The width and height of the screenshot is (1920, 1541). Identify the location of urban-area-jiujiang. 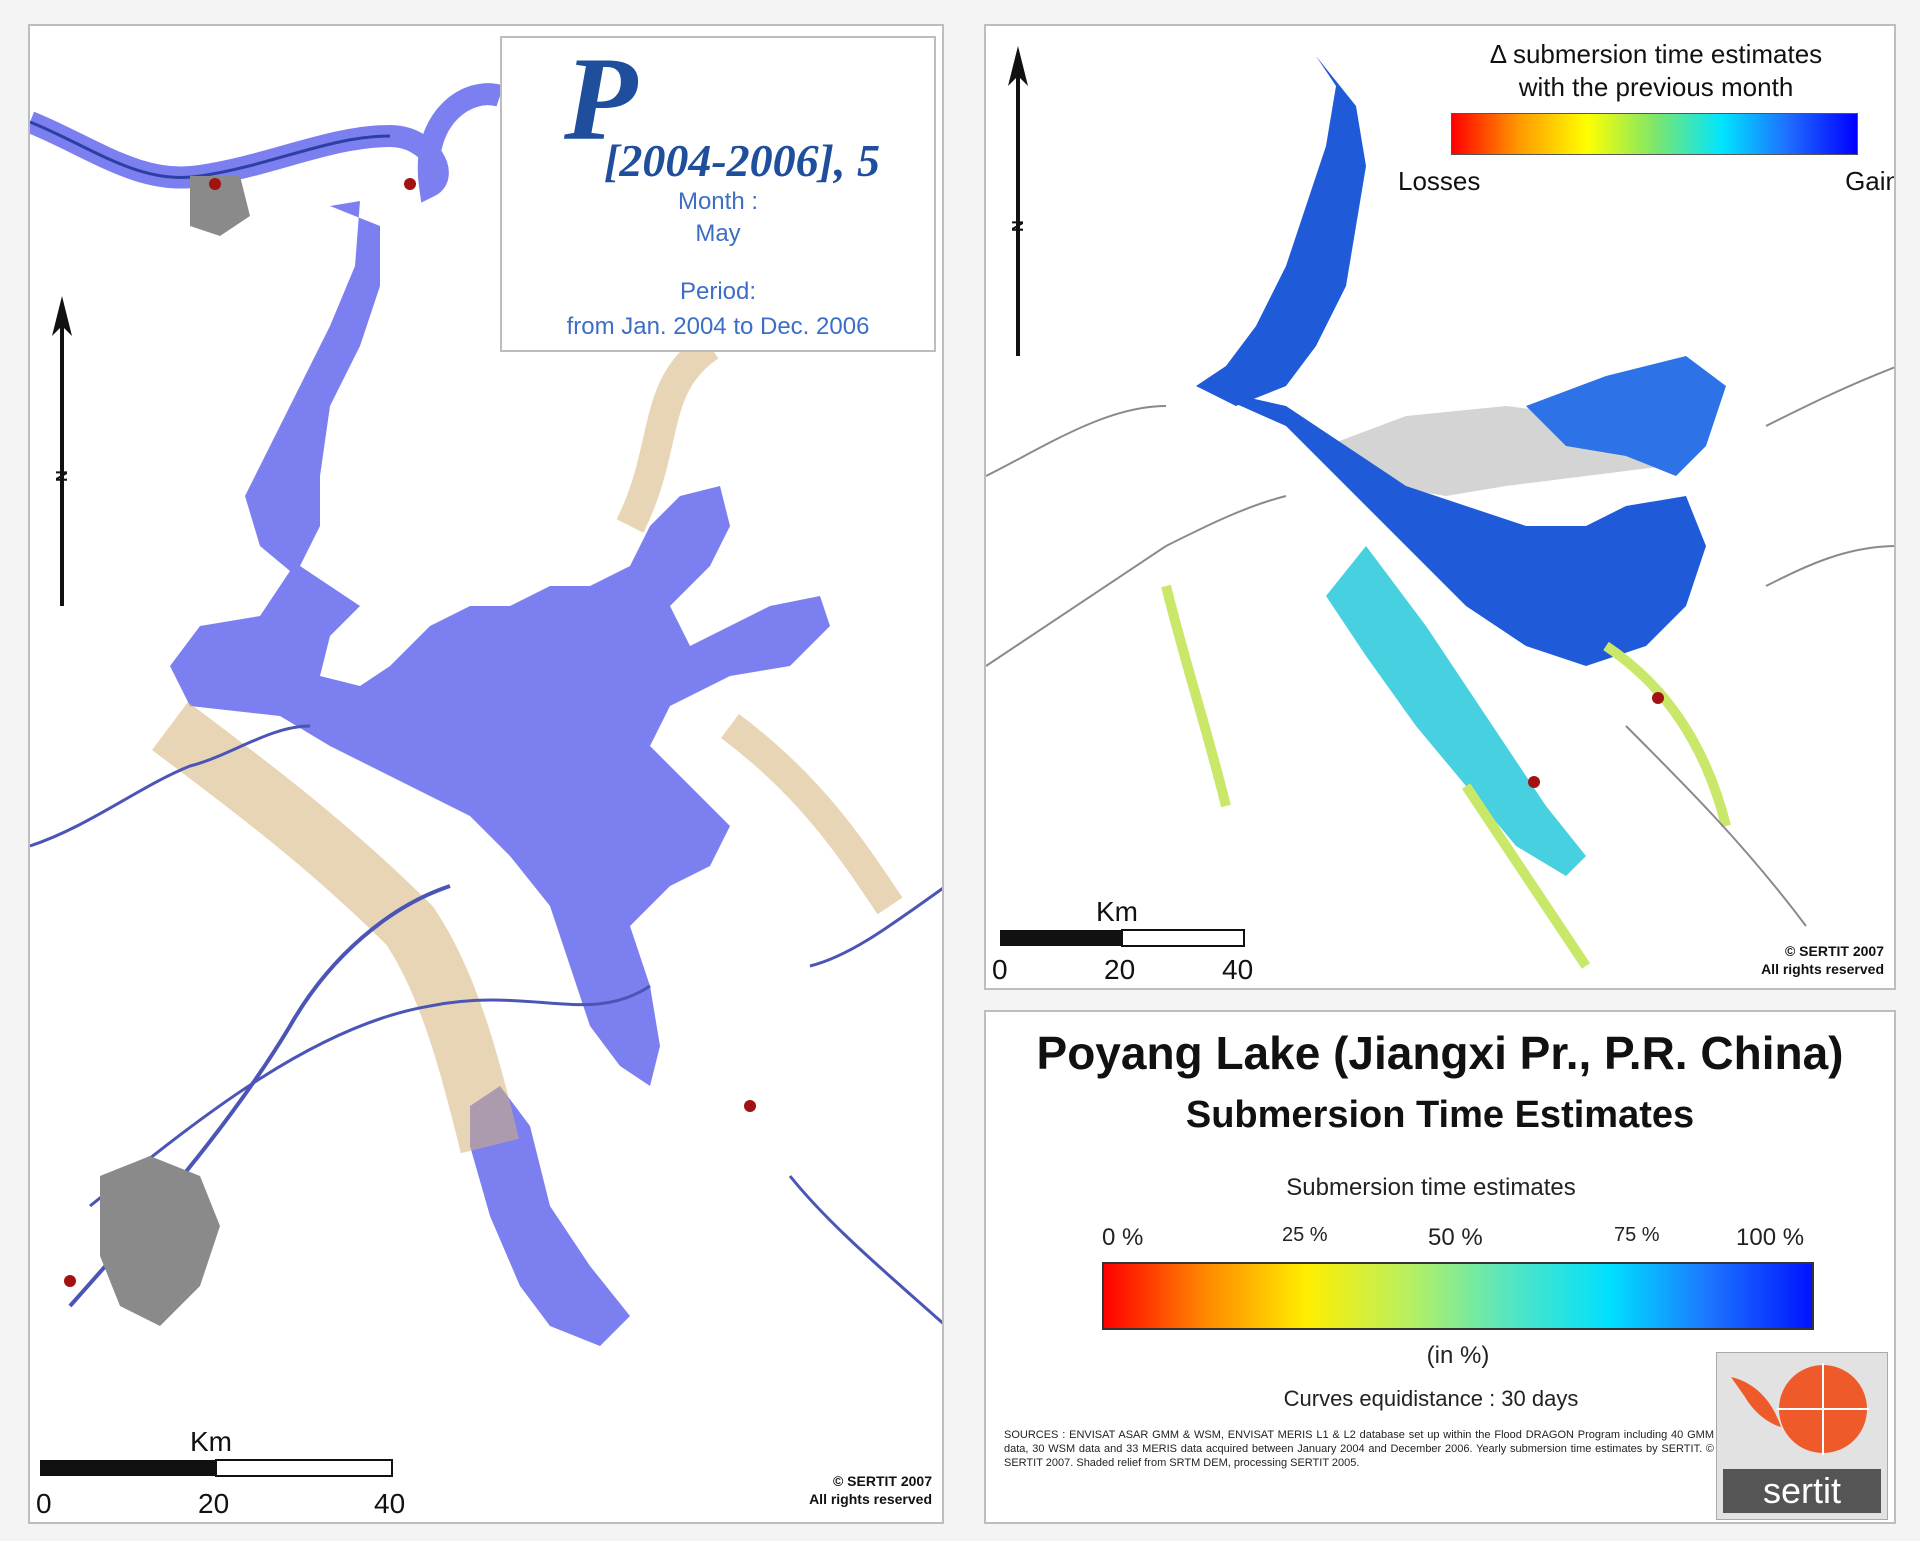
(220, 206).